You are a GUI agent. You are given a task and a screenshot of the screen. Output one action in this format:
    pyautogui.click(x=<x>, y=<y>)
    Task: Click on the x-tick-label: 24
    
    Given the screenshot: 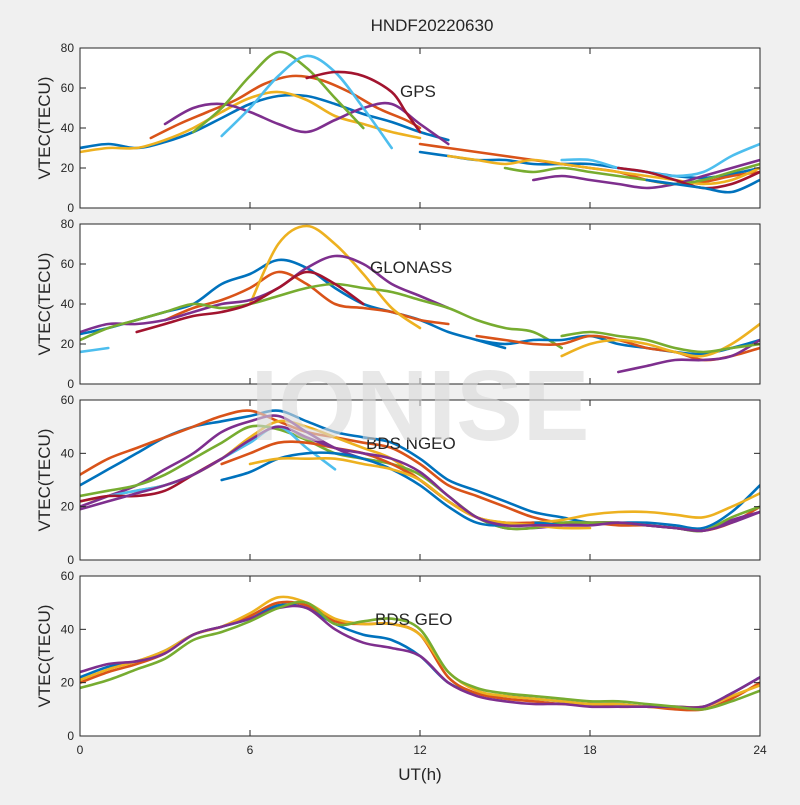 What is the action you would take?
    pyautogui.click(x=760, y=750)
    